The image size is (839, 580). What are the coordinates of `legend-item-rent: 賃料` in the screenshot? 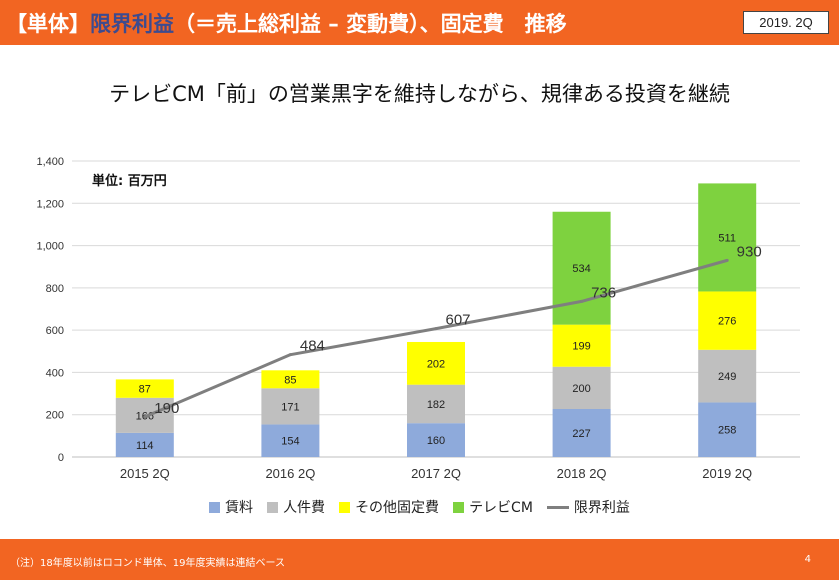 It's located at (231, 507).